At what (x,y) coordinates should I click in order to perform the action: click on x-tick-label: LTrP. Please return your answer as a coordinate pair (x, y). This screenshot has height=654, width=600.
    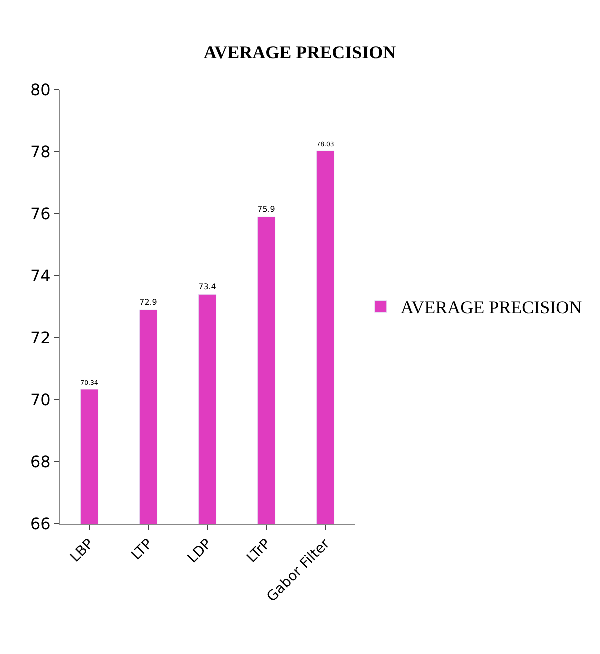
    Looking at the image, I should click on (259, 551).